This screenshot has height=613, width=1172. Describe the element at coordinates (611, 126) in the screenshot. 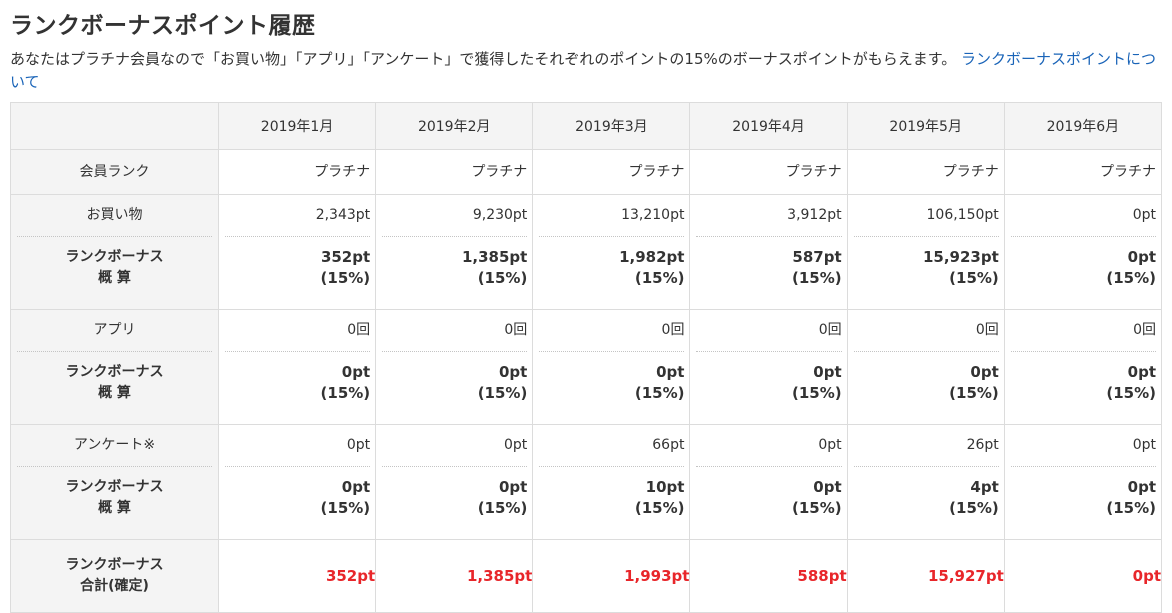

I see `month-header: 2019年3月` at that location.